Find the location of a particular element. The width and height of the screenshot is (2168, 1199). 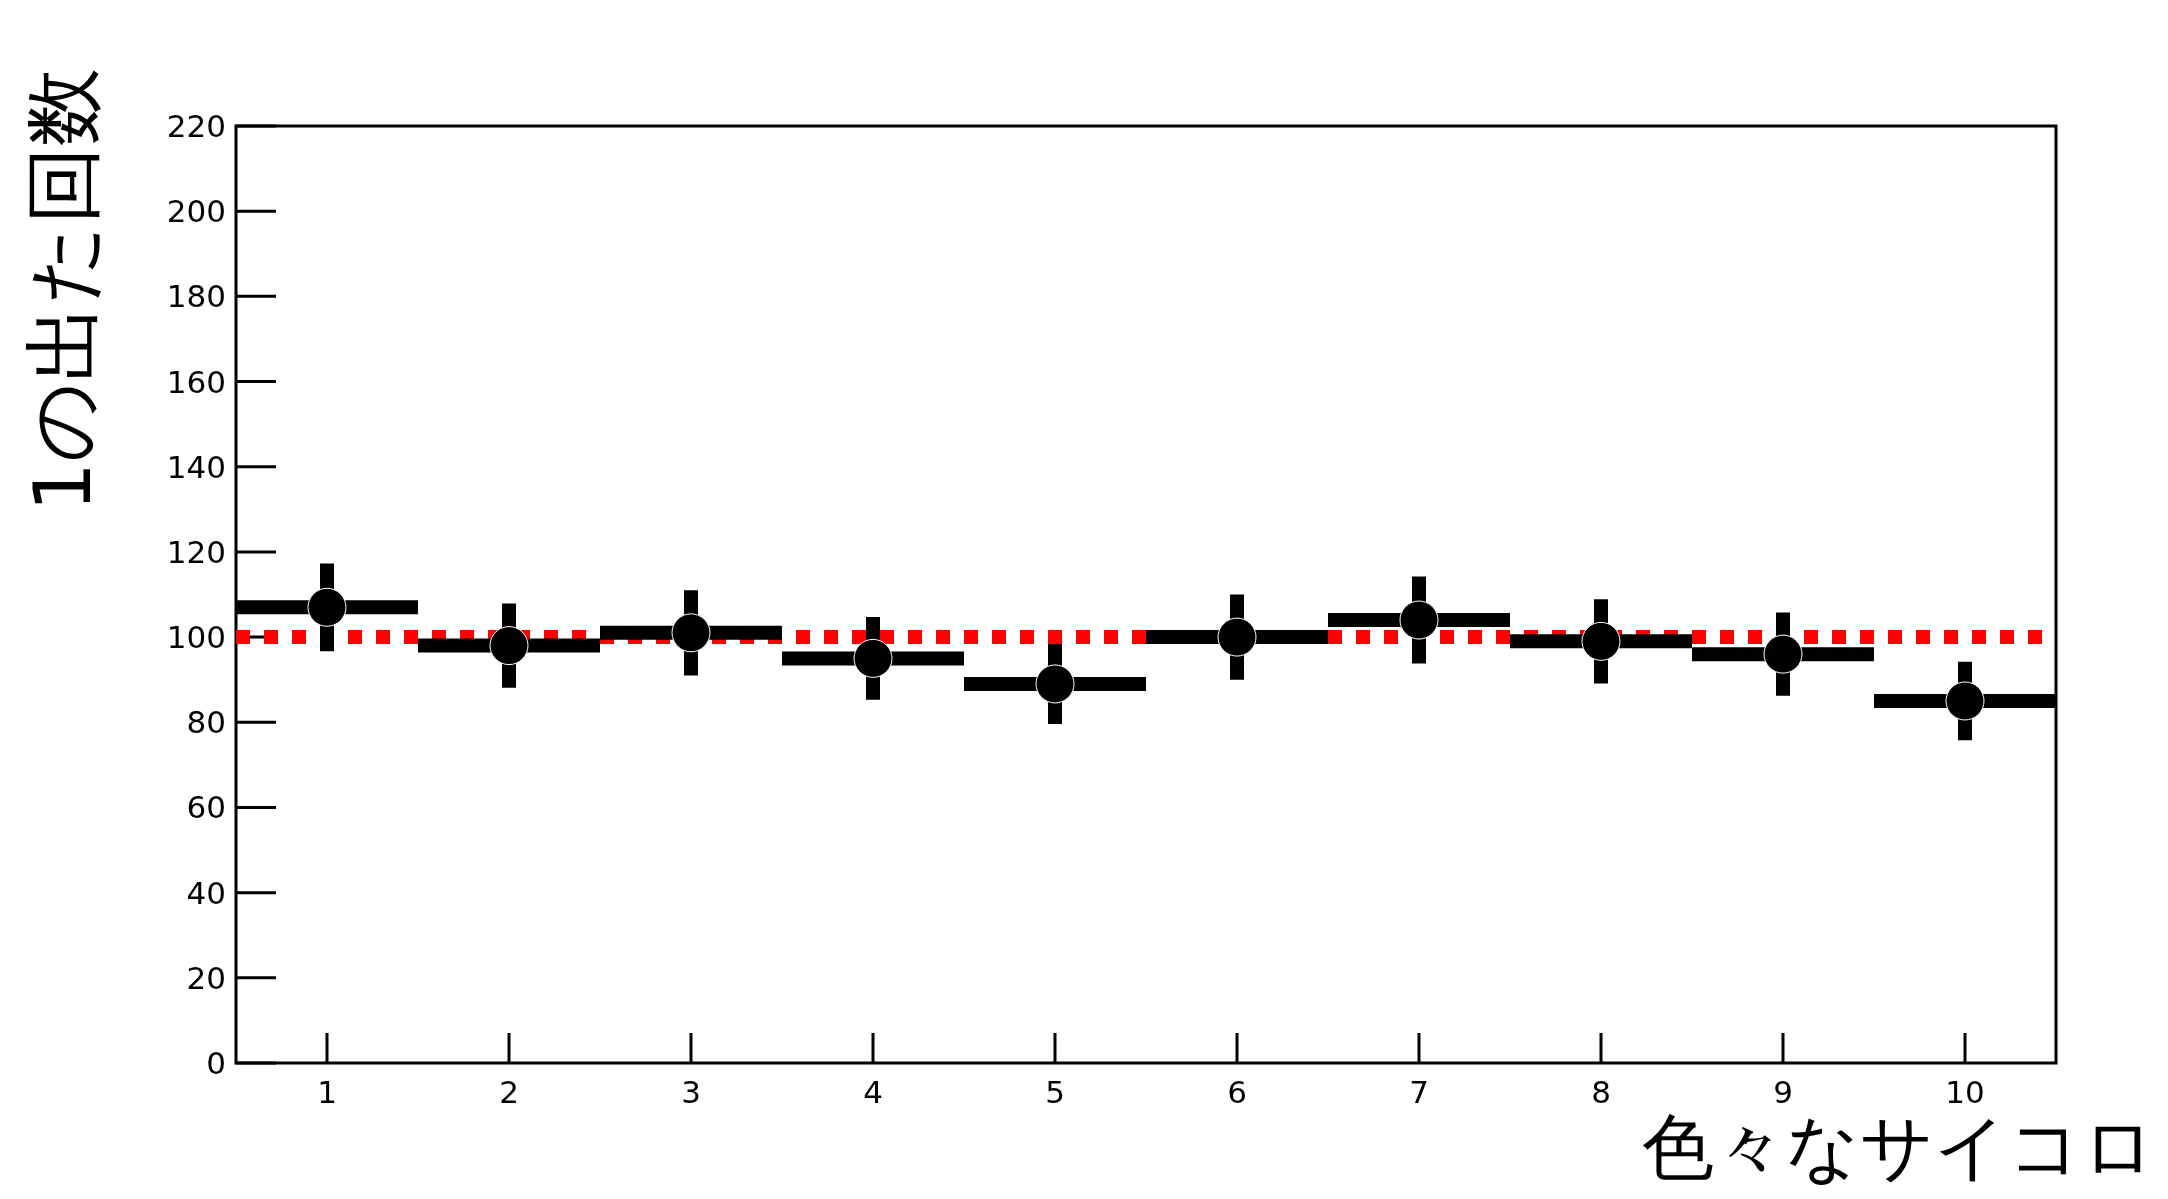

y-tick-label: 220 is located at coordinates (196, 126).